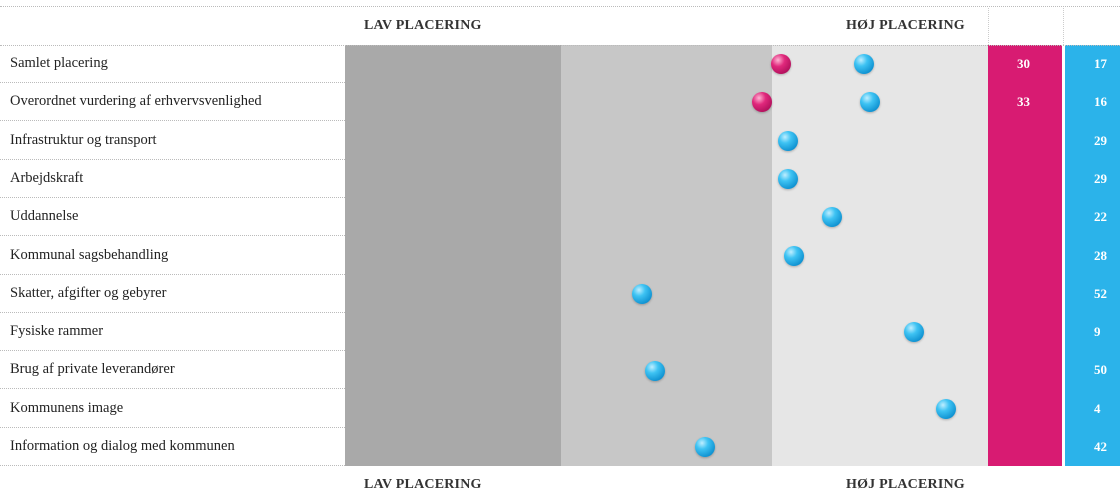  Describe the element at coordinates (1097, 408) in the screenshot. I see `blue-rank-value: 4` at that location.